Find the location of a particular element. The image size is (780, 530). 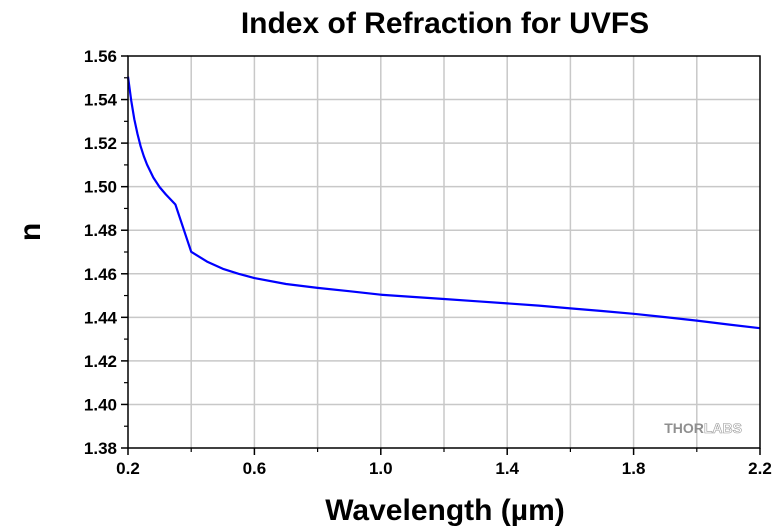

watermark-labs: LABS is located at coordinates (723, 428).